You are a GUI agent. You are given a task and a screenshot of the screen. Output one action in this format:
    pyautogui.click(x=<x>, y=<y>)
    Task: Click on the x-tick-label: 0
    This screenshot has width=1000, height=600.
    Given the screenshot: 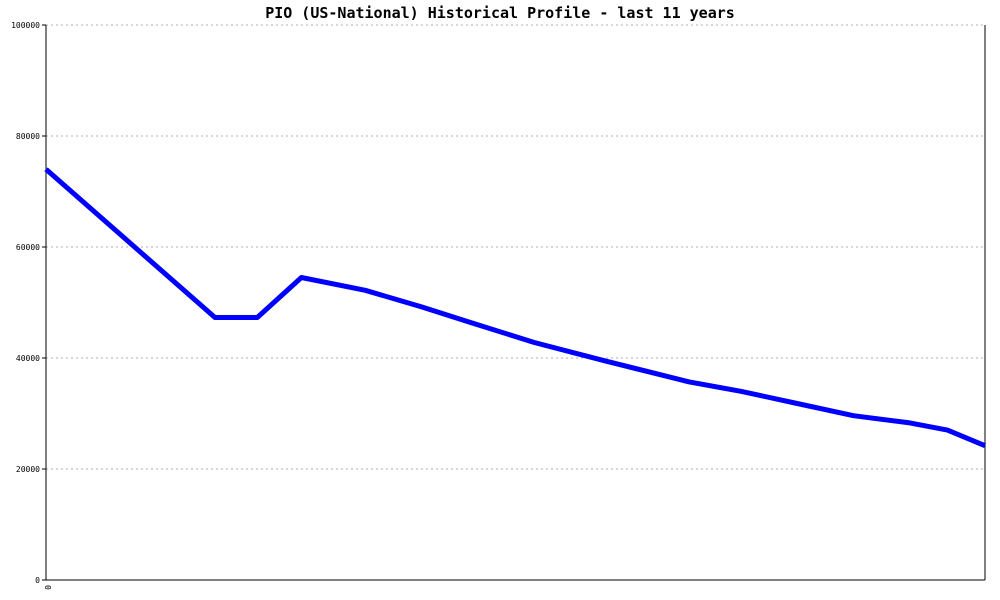 What is the action you would take?
    pyautogui.click(x=47, y=587)
    